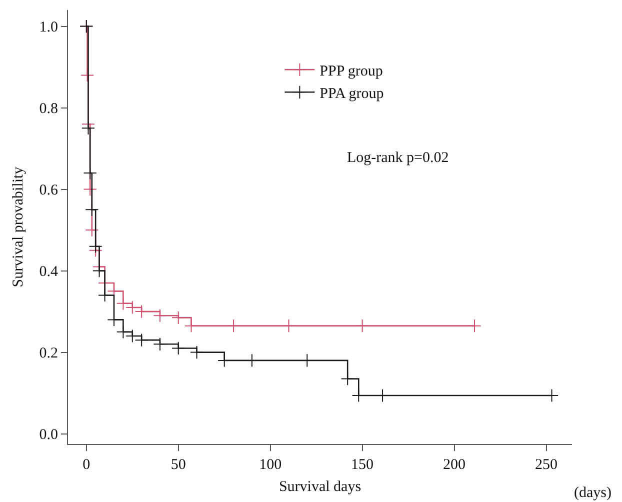  What do you see at coordinates (48, 272) in the screenshot?
I see `y-tick-label: 0.4` at bounding box center [48, 272].